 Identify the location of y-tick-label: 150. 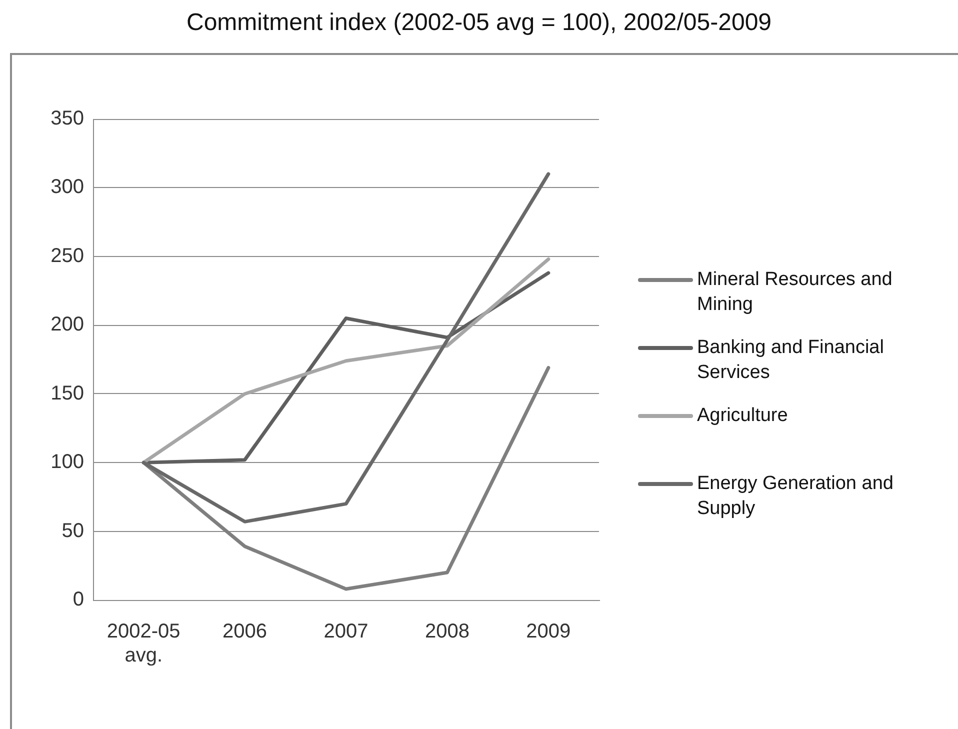
(67, 393).